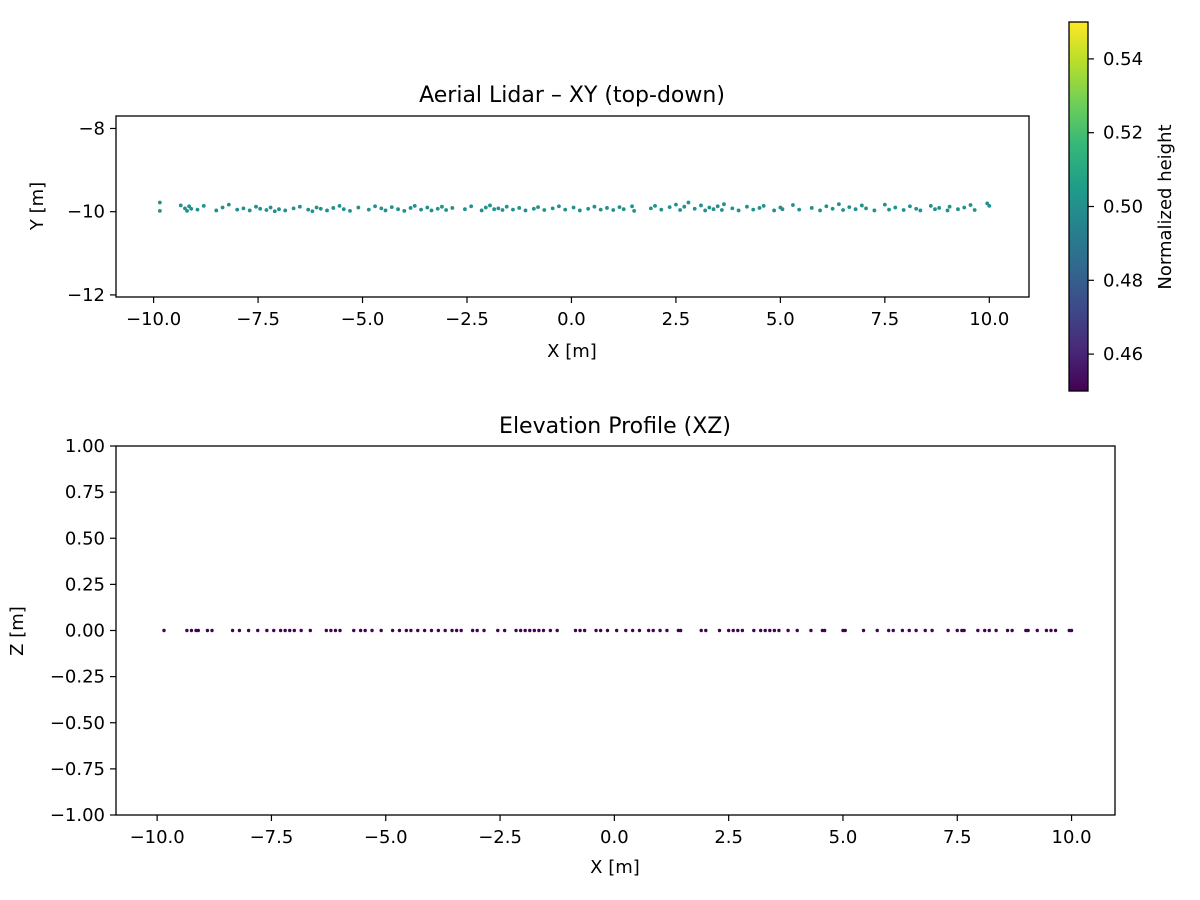 This screenshot has width=1200, height=900. What do you see at coordinates (572, 351) in the screenshot?
I see `xy-x-axis-label: X [m]` at bounding box center [572, 351].